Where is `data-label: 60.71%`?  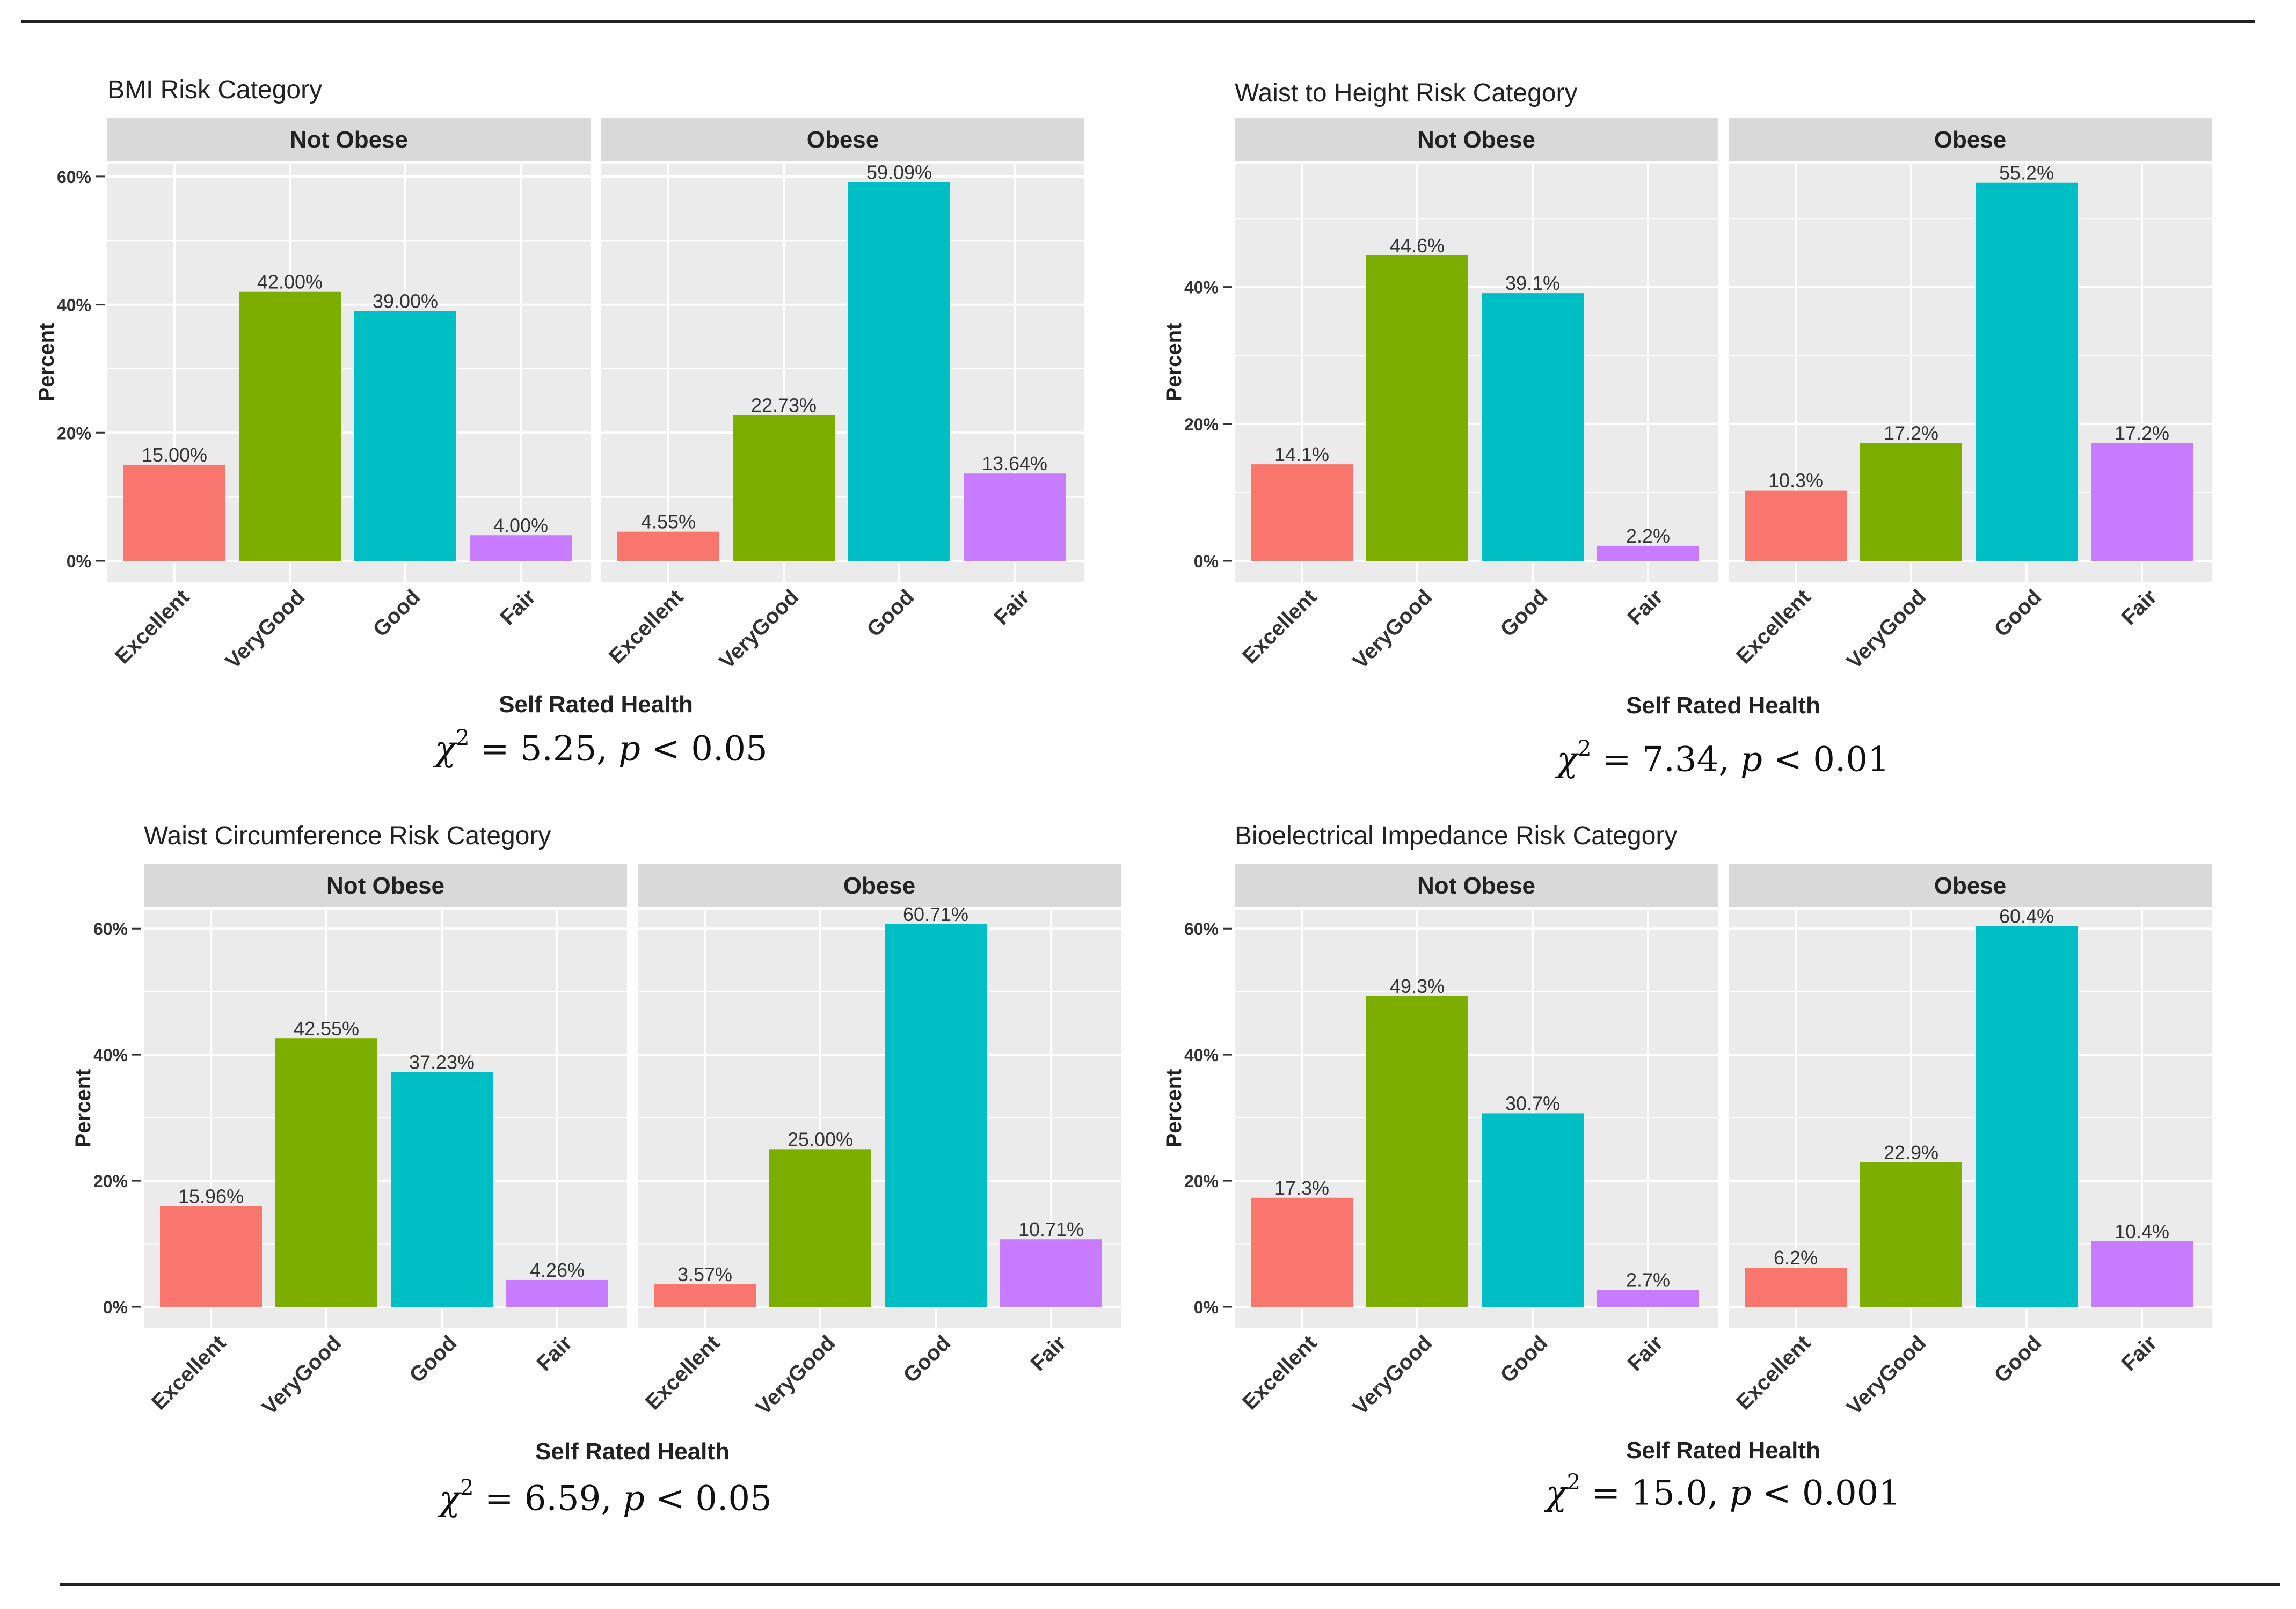
data-label: 60.71% is located at coordinates (935, 914).